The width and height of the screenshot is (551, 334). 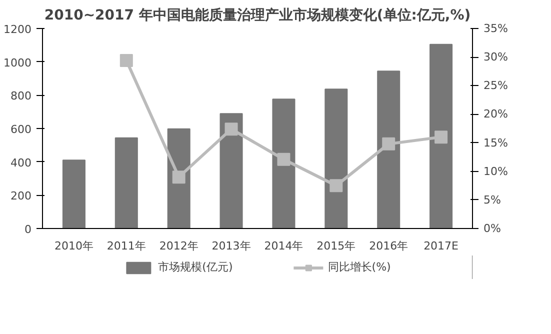 What do you see at coordinates (195, 267) in the screenshot?
I see `legend-label: 市场规模(亿元)` at bounding box center [195, 267].